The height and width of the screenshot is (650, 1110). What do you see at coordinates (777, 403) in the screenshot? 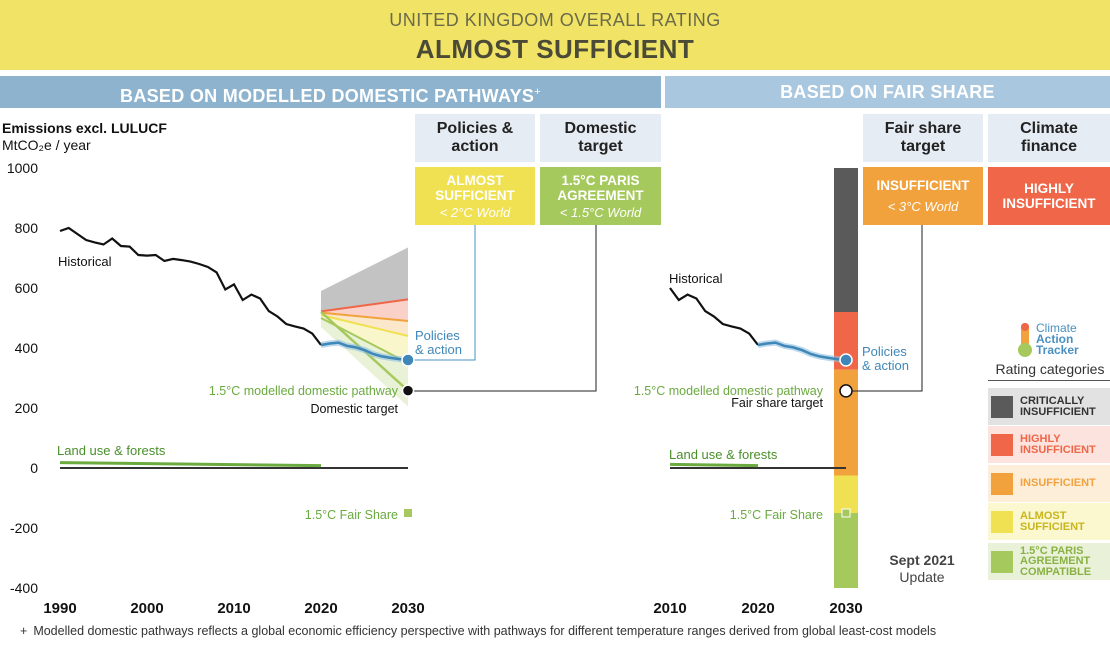
I see `fair-share-target-label: Fair share target` at bounding box center [777, 403].